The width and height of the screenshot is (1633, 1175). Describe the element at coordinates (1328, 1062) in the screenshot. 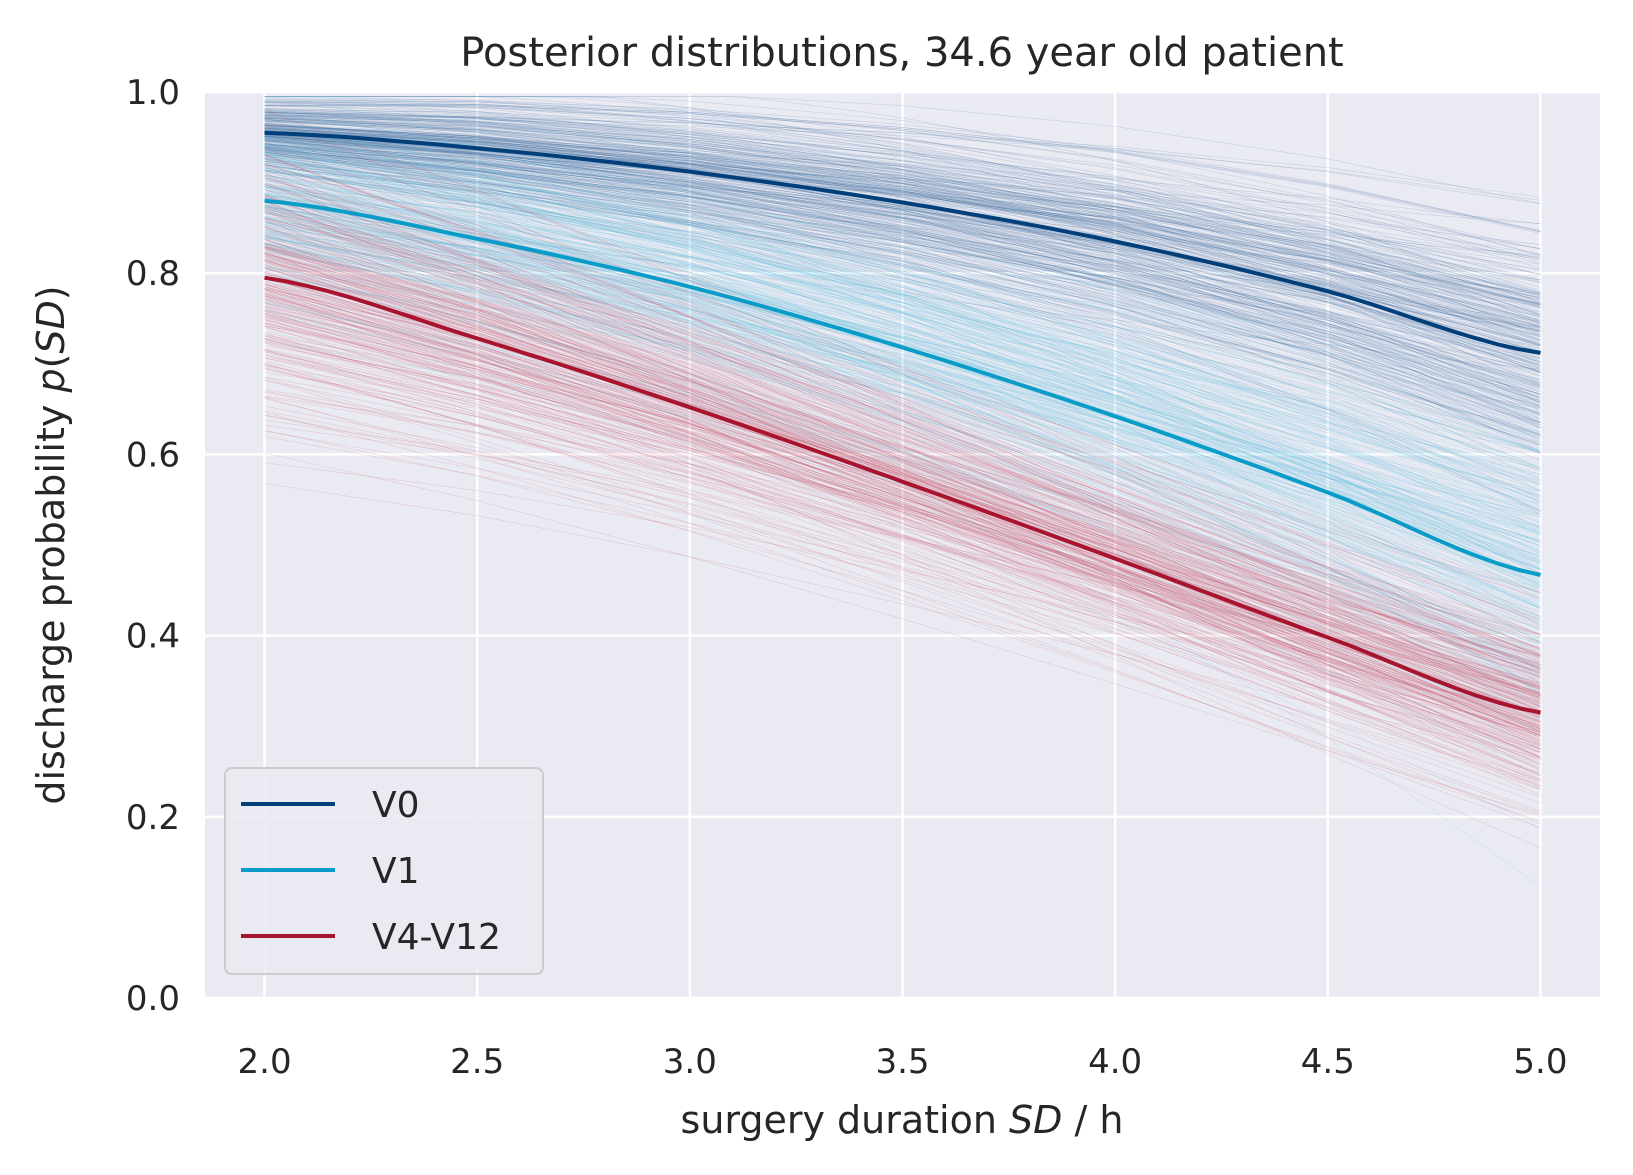

I see `x-tick-label: 4.5` at that location.